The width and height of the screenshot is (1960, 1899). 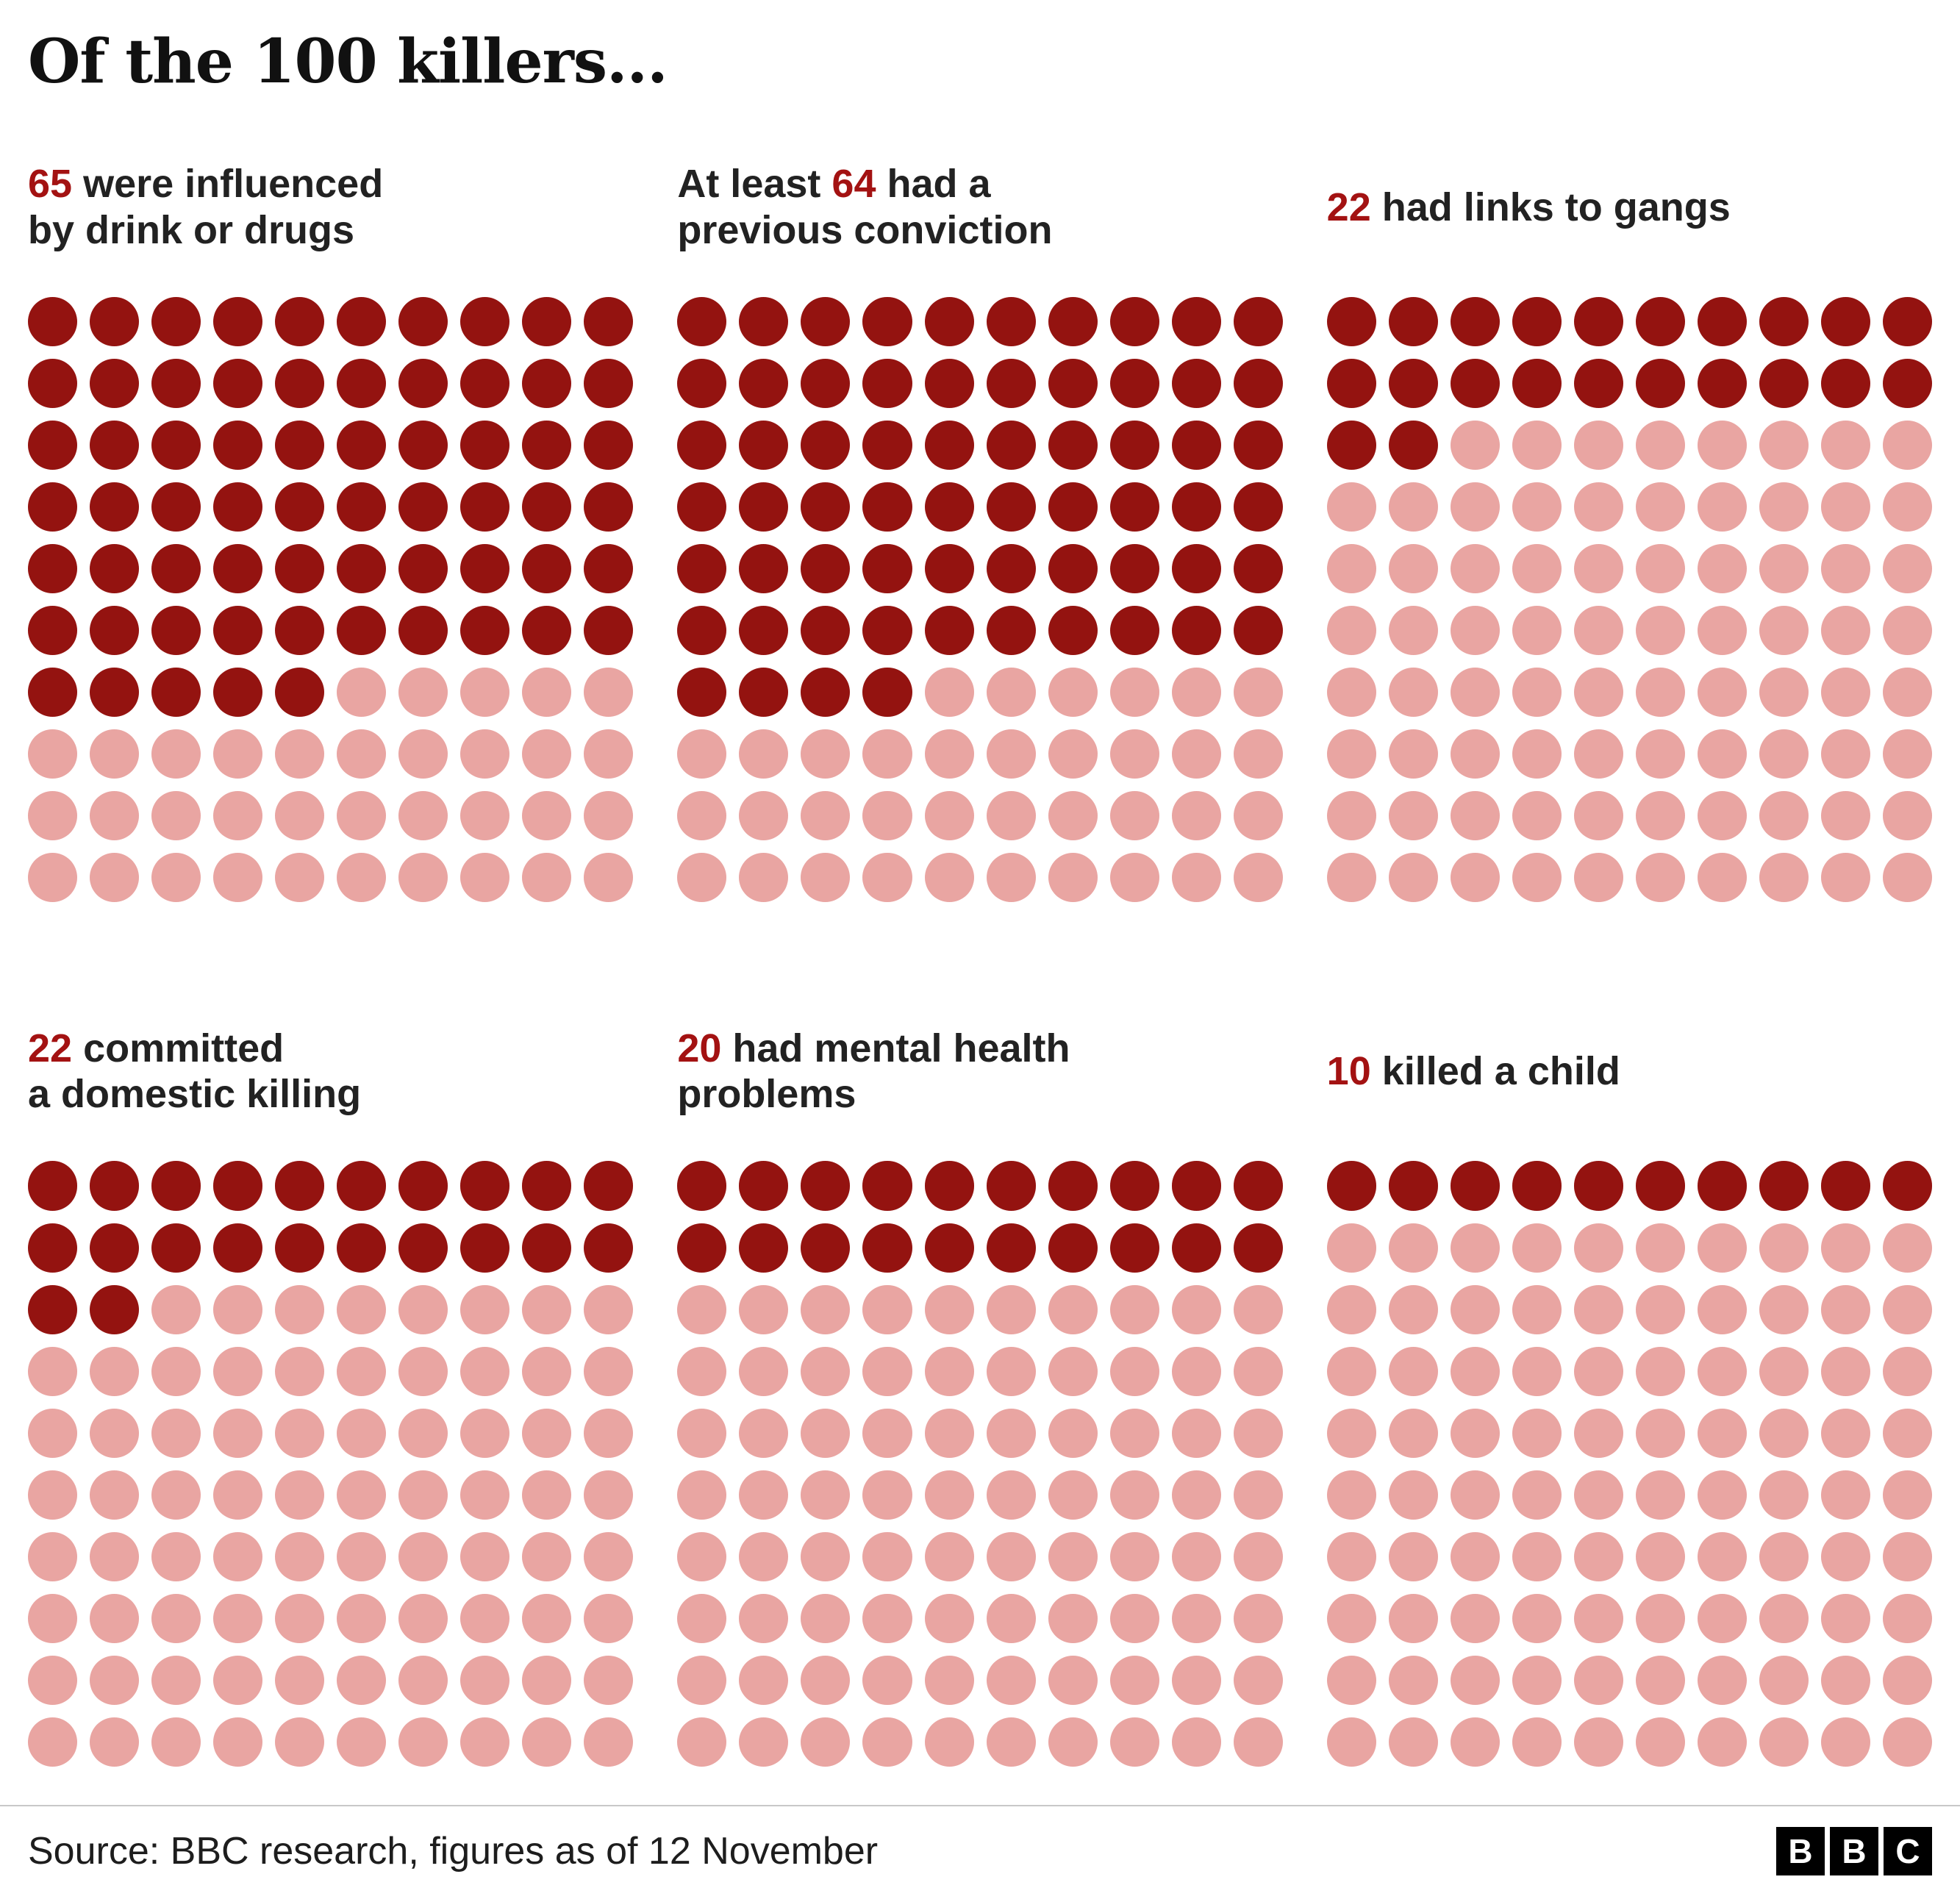 What do you see at coordinates (699, 1048) in the screenshot?
I see `highlight-number: 20` at bounding box center [699, 1048].